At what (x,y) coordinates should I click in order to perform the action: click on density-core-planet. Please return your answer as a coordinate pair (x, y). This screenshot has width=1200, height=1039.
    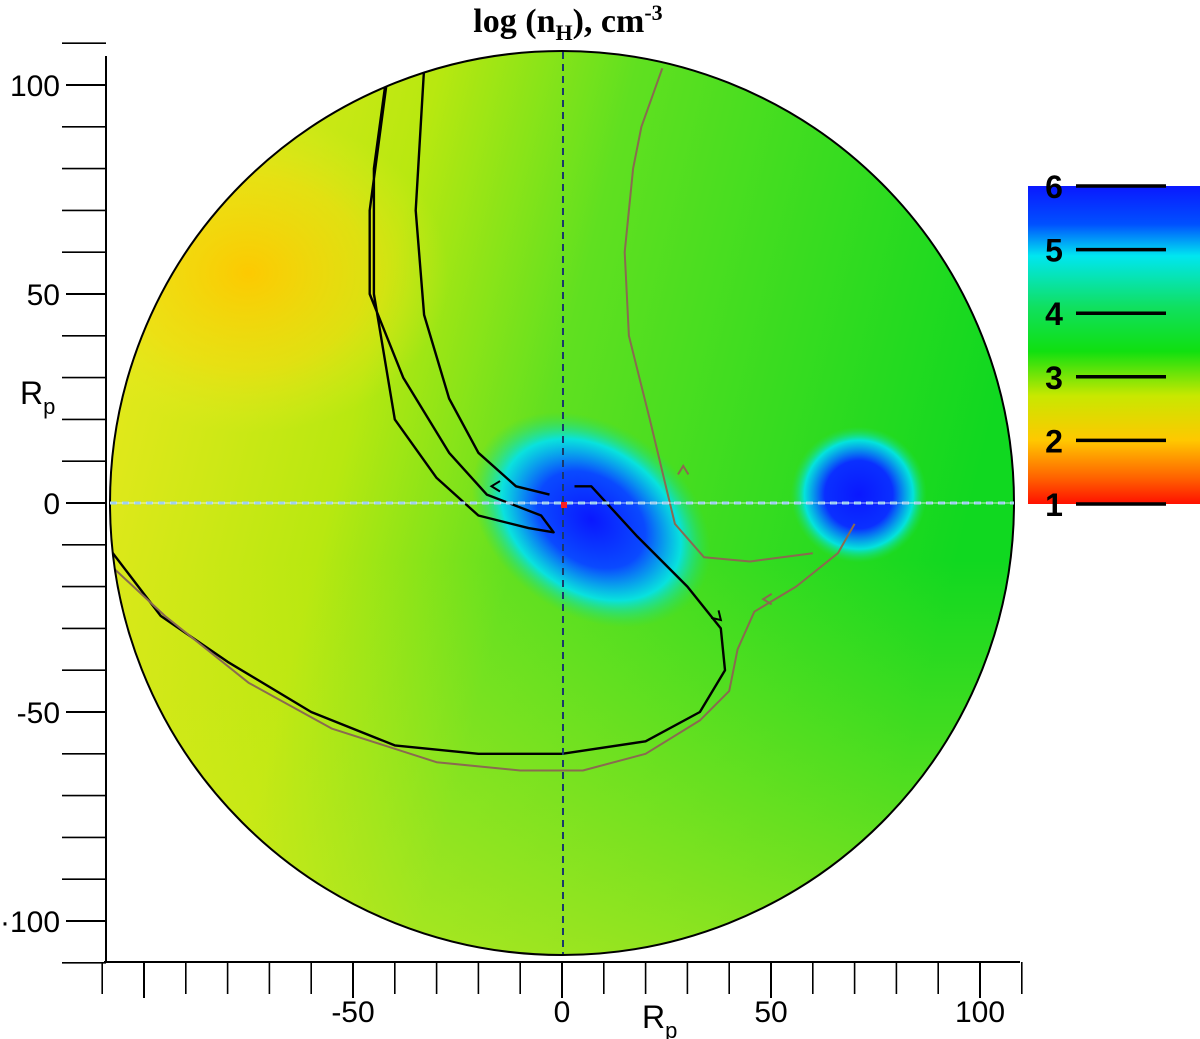
    Looking at the image, I should click on (591, 519).